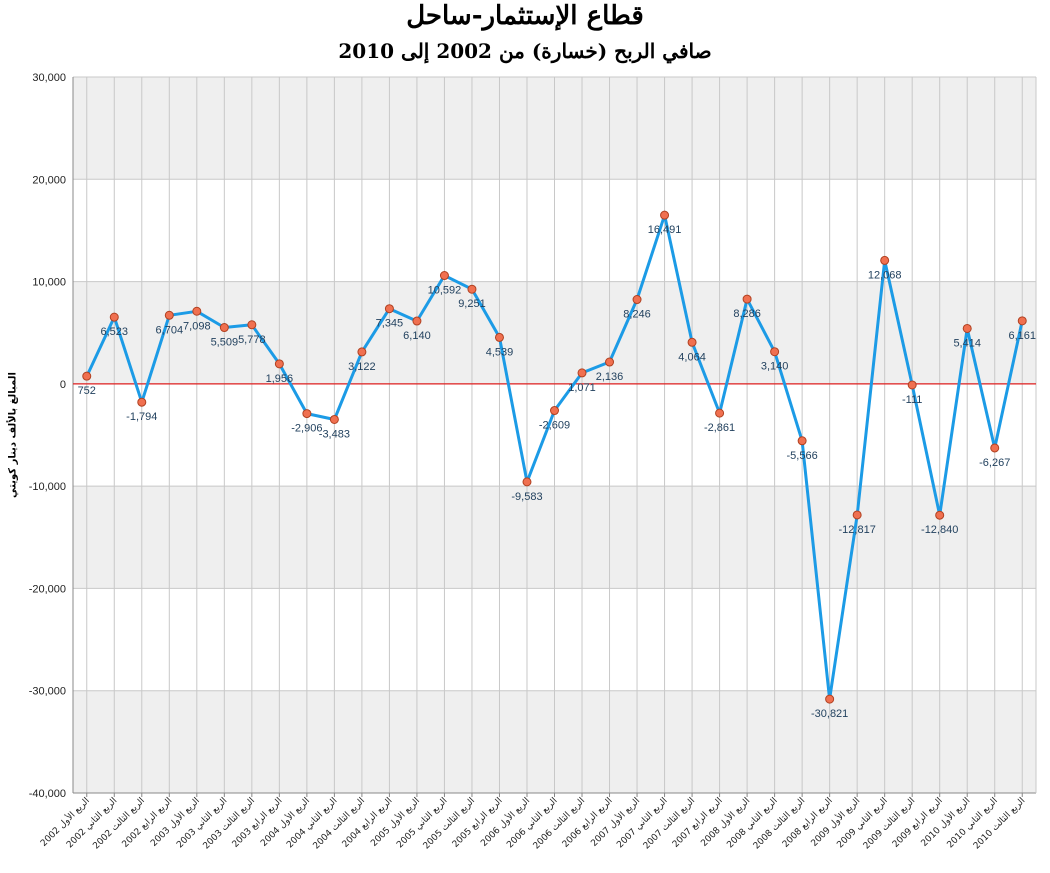  Describe the element at coordinates (525, 51) in the screenshot. I see `chart-subtitle: صافي الربح (خسارة) من 2002 إلى 2010` at that location.